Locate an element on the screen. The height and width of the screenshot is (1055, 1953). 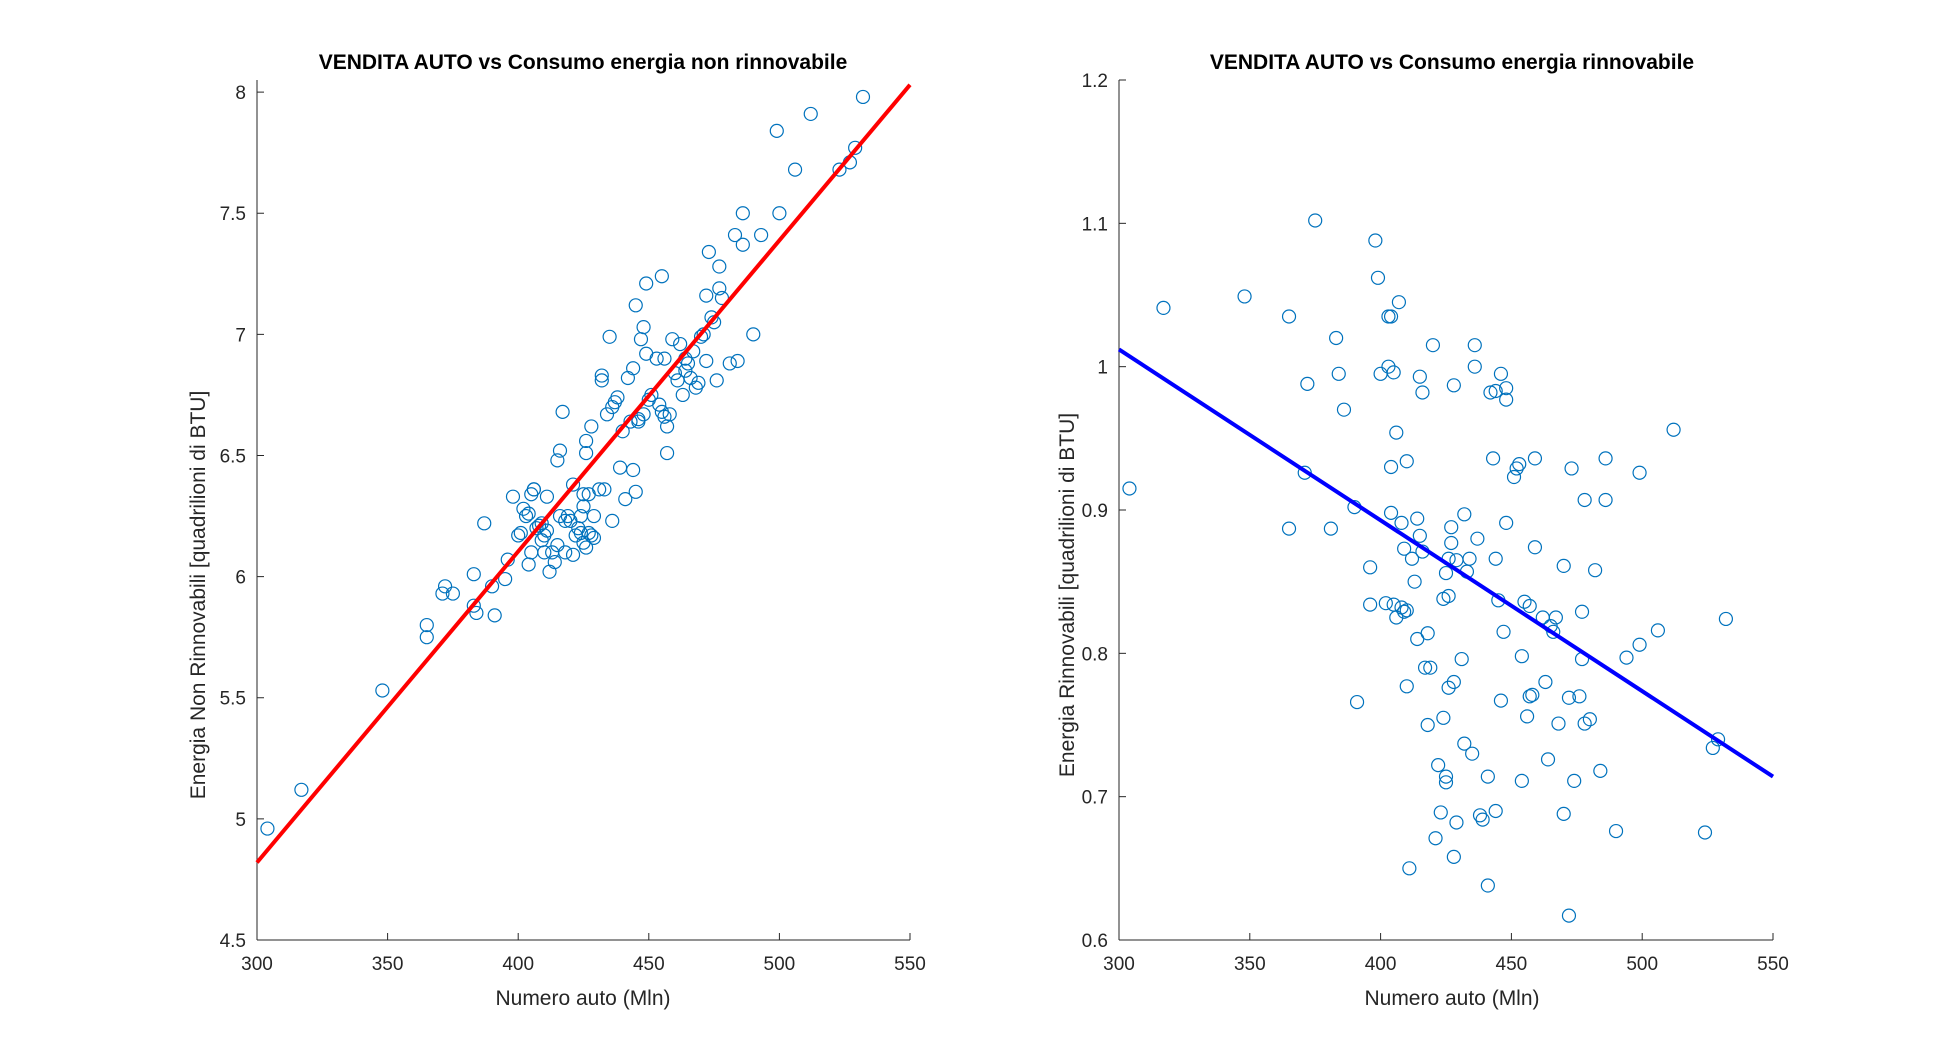
right-chart-fit-line is located at coordinates (1446, 563).